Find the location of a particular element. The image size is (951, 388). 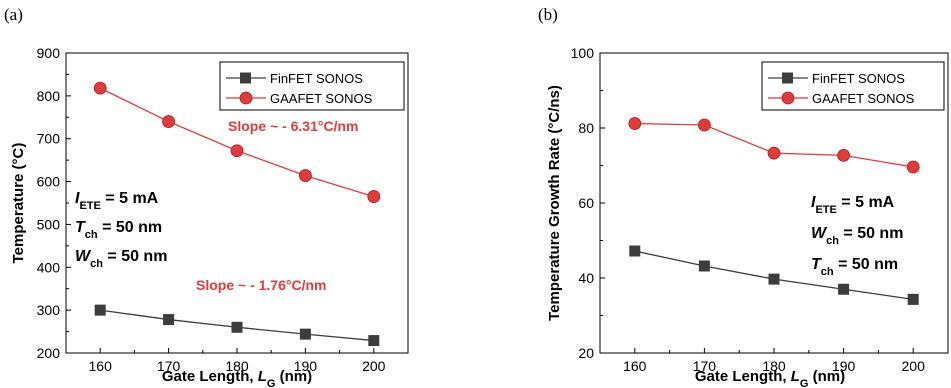

panel-a-annotation-width-value: = 50 nm is located at coordinates (135, 256).